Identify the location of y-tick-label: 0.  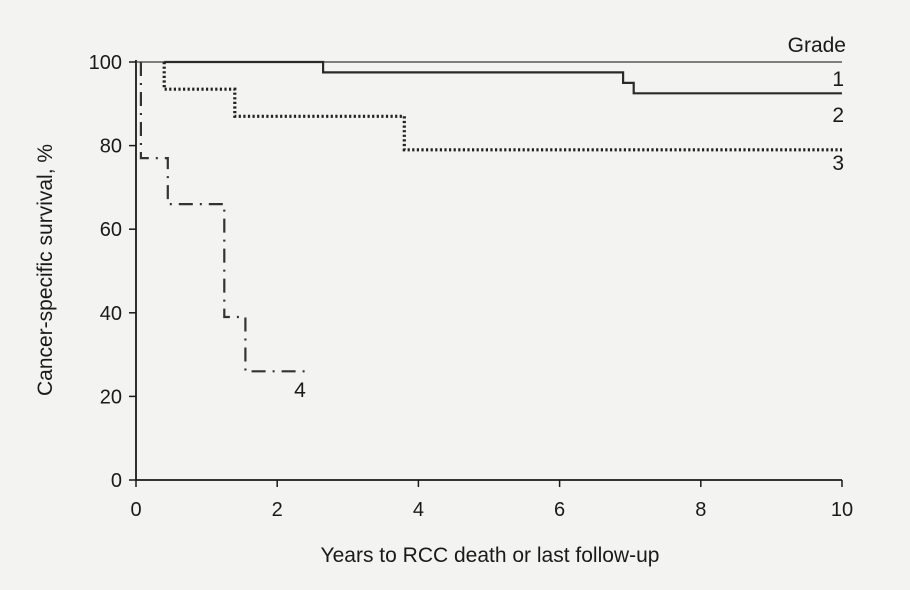
(116, 481).